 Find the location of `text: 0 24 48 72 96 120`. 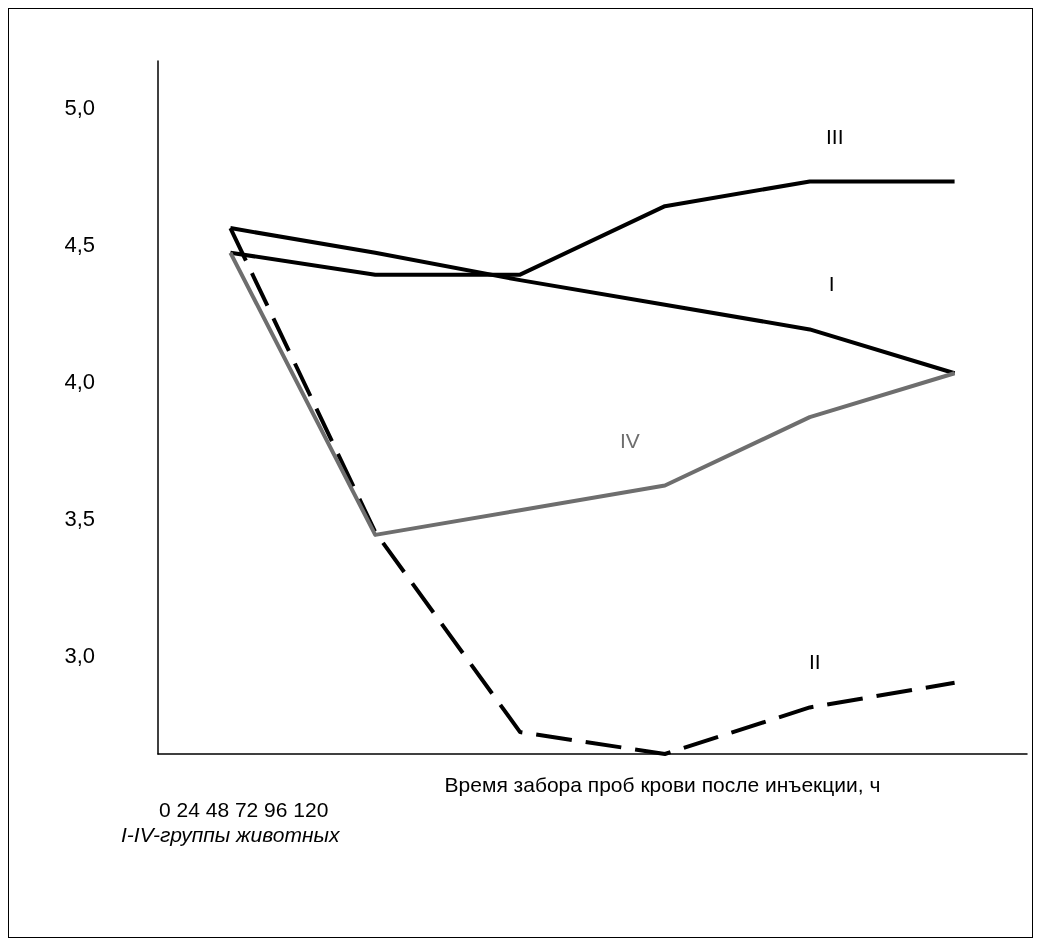

text: 0 24 48 72 96 120 is located at coordinates (244, 809).